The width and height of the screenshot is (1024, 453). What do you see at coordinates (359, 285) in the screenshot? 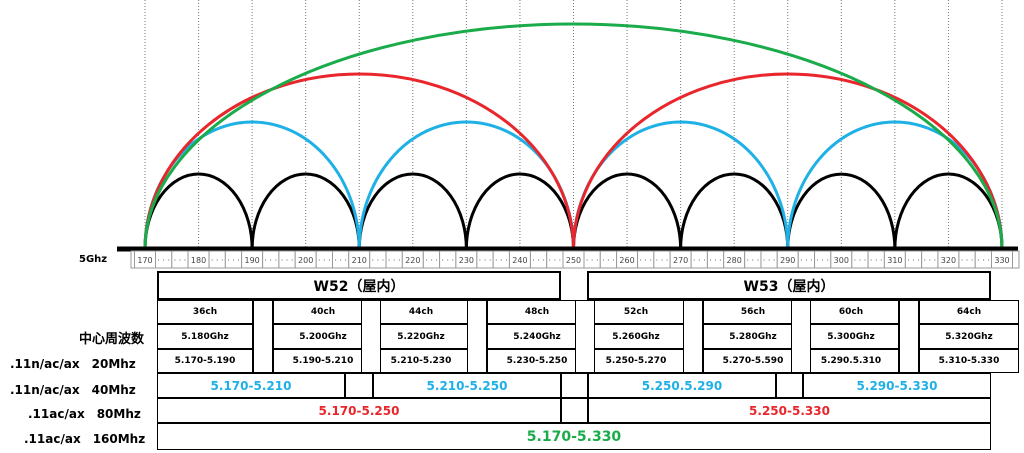
I see `band-w52: W52（屋内）` at bounding box center [359, 285].